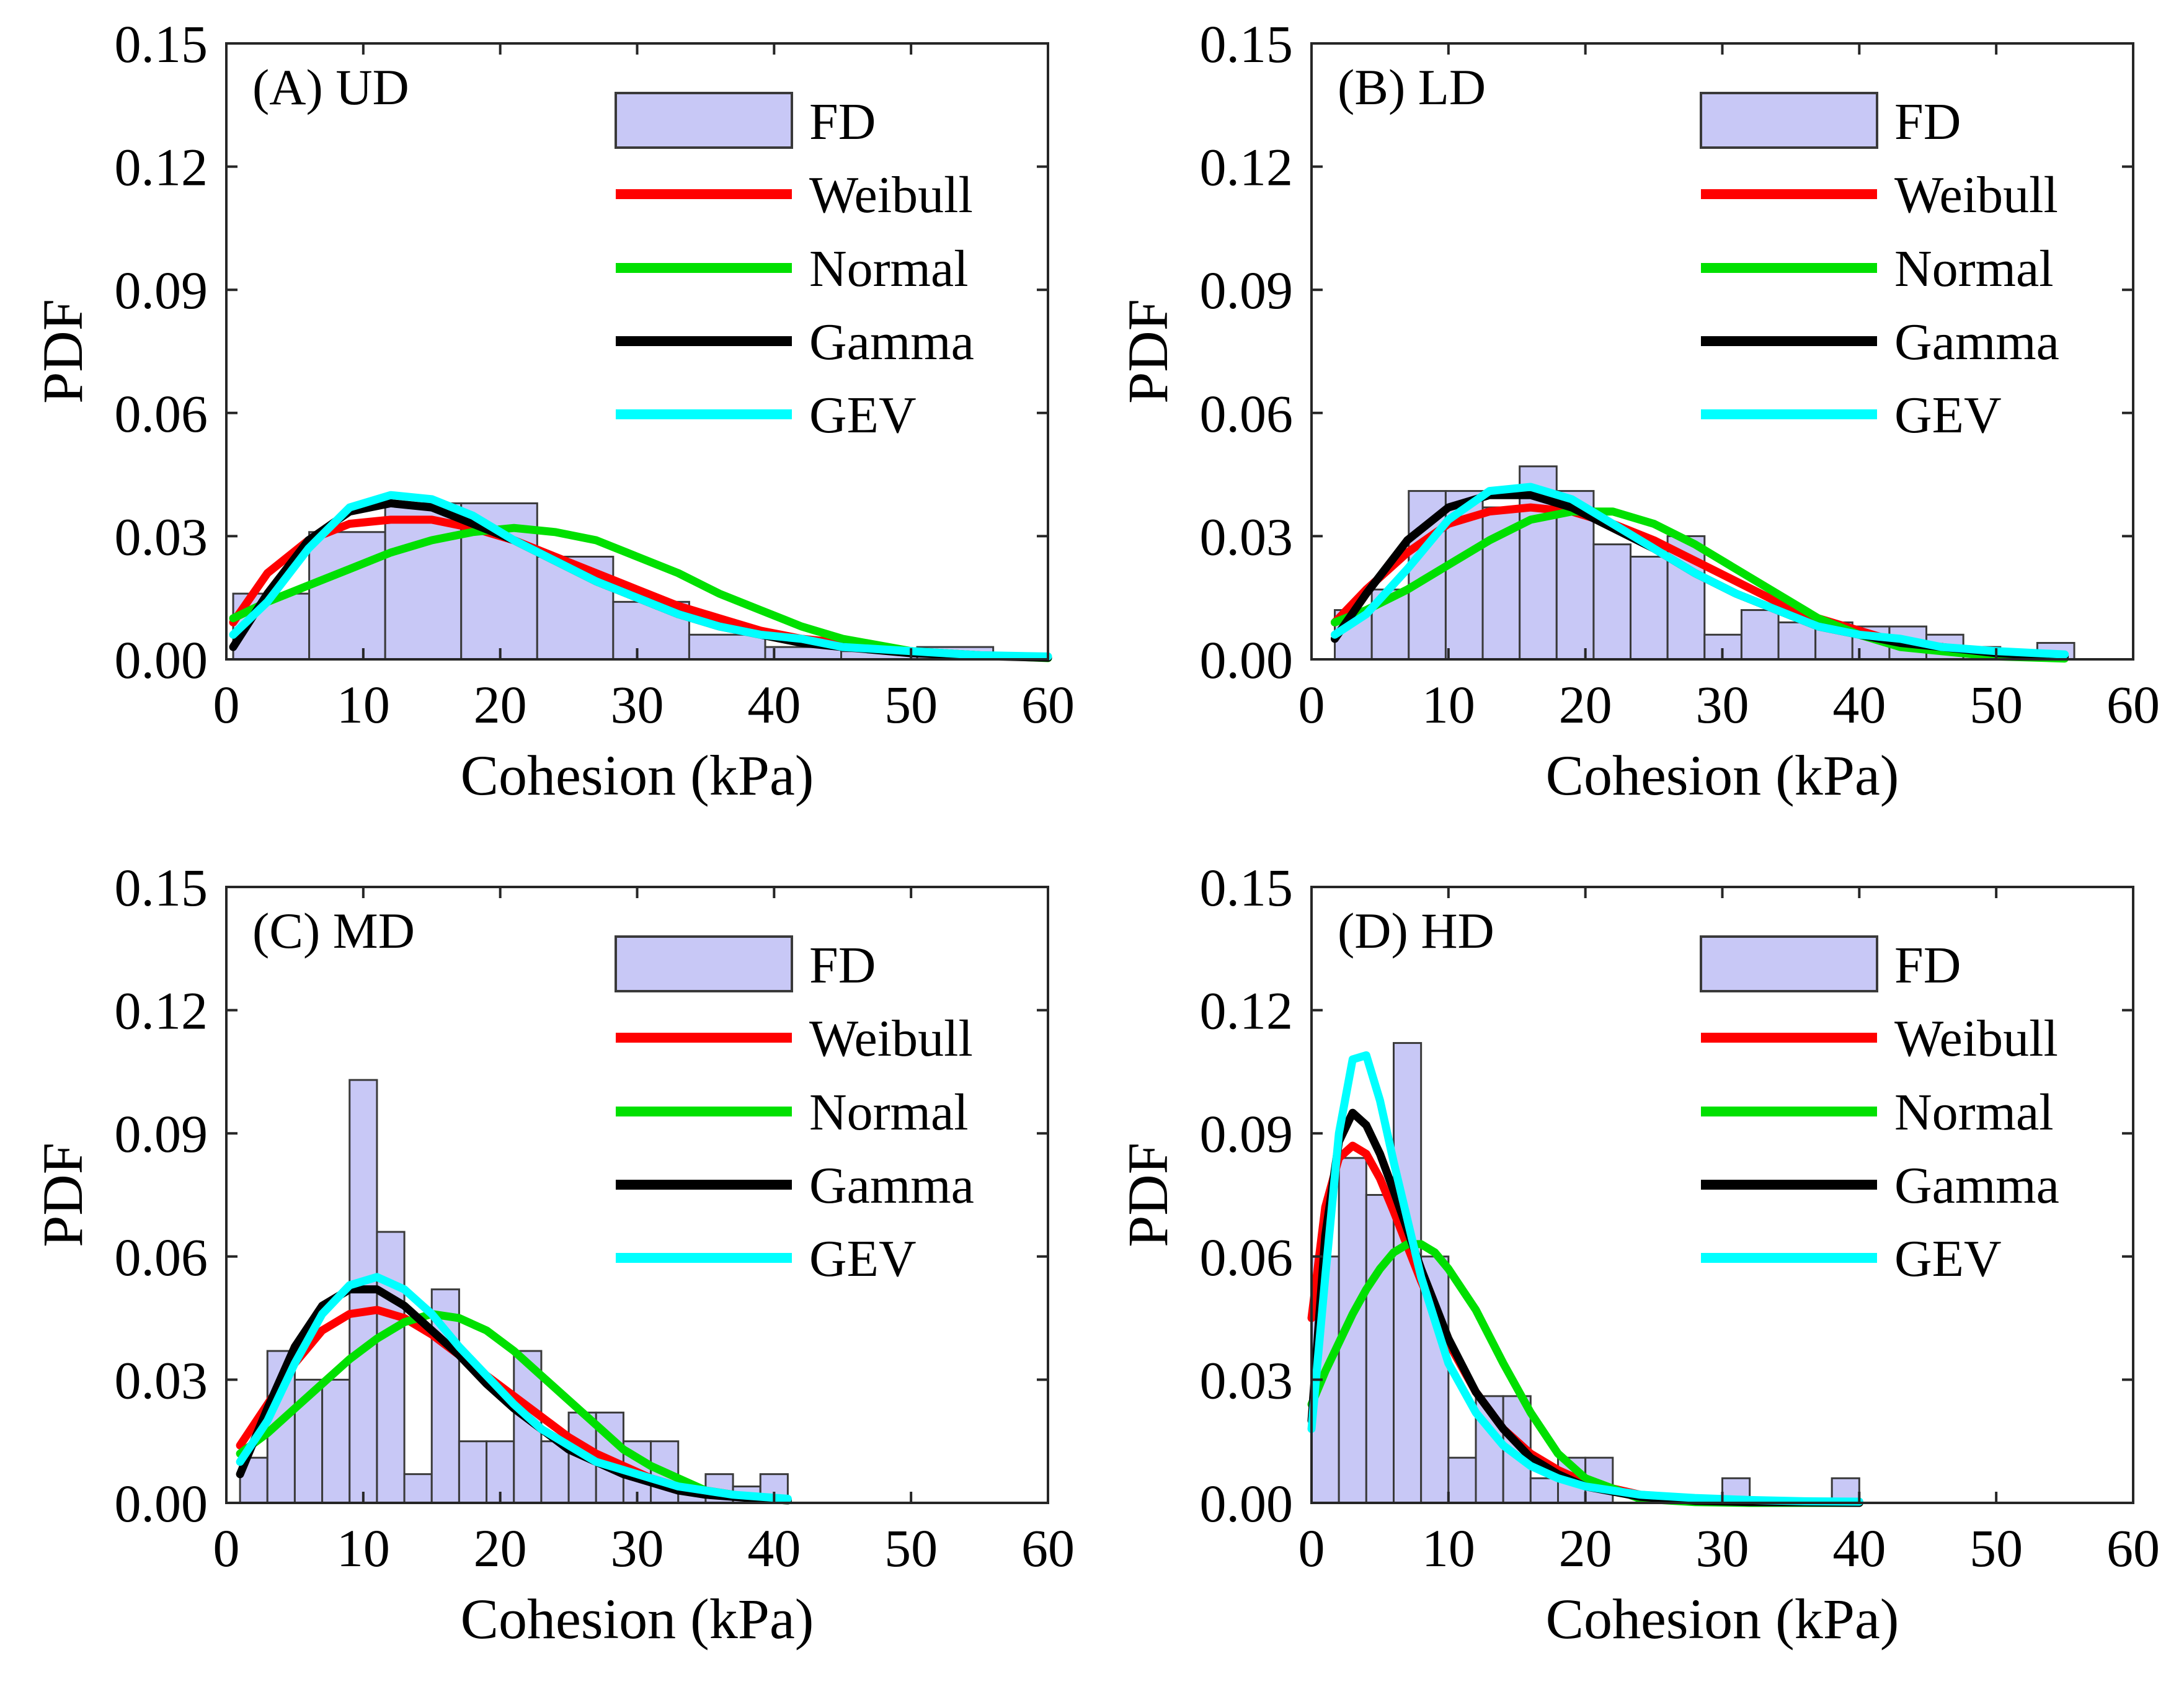 This screenshot has width=2184, height=1684. Describe the element at coordinates (333, 930) in the screenshot. I see `panel-title: (C) MD` at that location.